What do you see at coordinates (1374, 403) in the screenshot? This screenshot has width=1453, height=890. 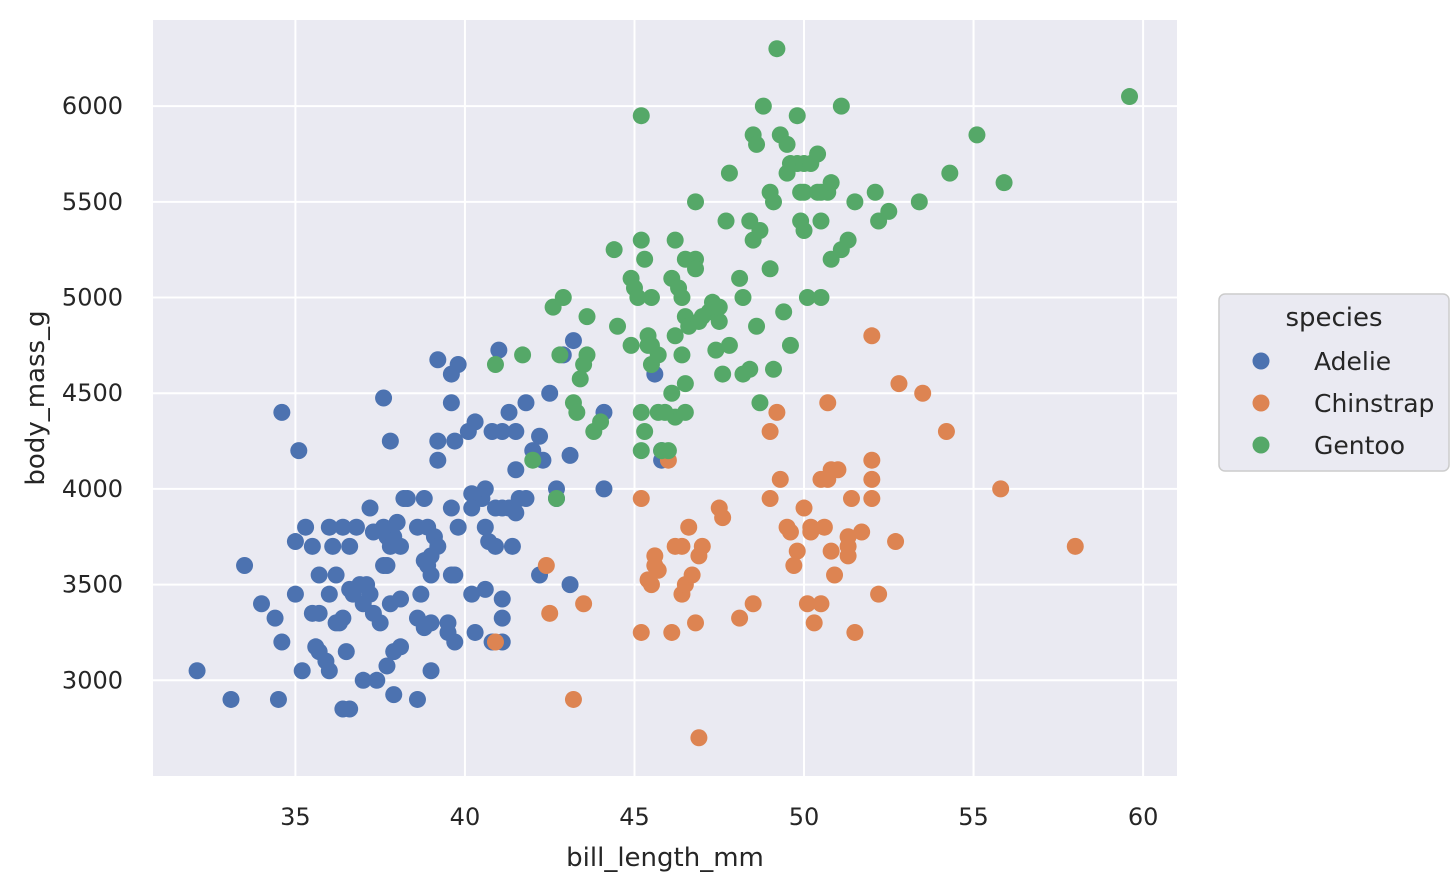 I see `legend-label-chinstrap: Chinstrap` at bounding box center [1374, 403].